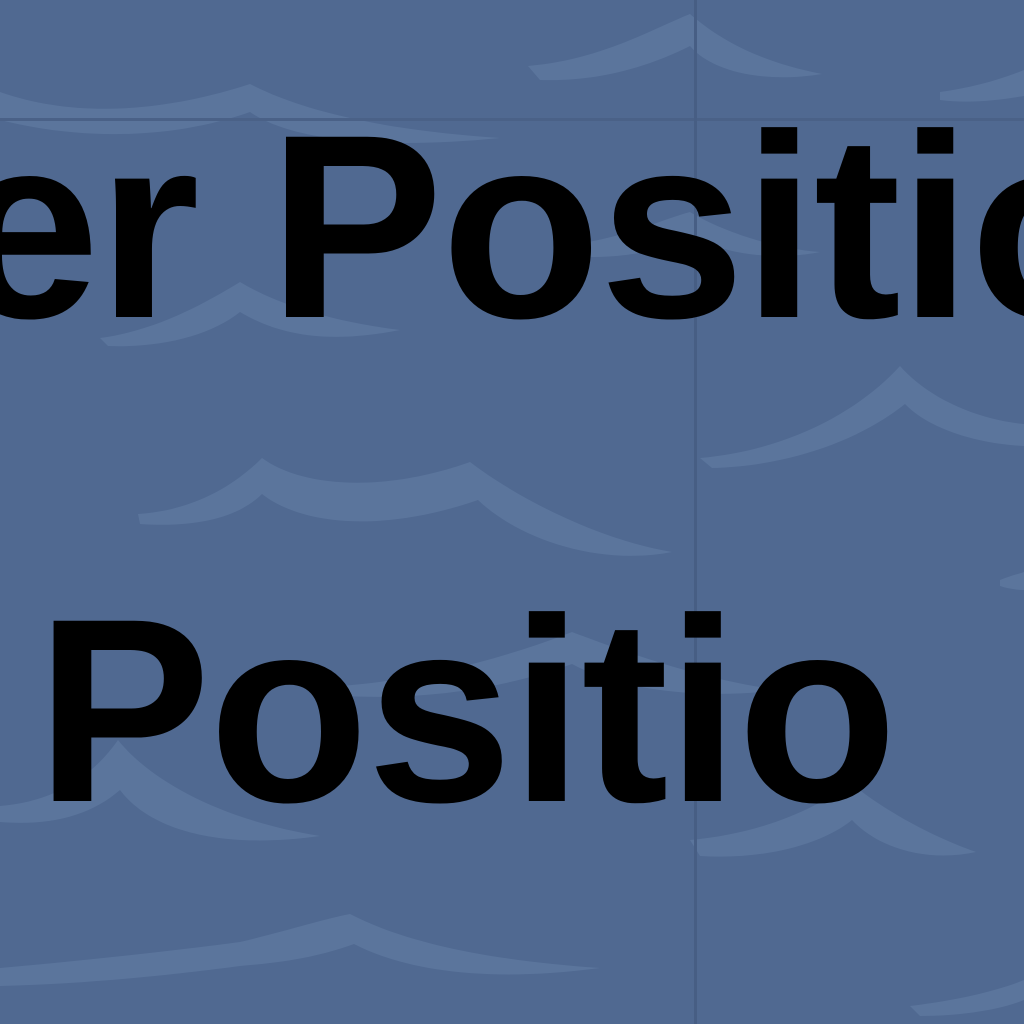 Image resolution: width=1024 pixels, height=1024 pixels. I want to click on grid-line-horizontal, so click(512, 119).